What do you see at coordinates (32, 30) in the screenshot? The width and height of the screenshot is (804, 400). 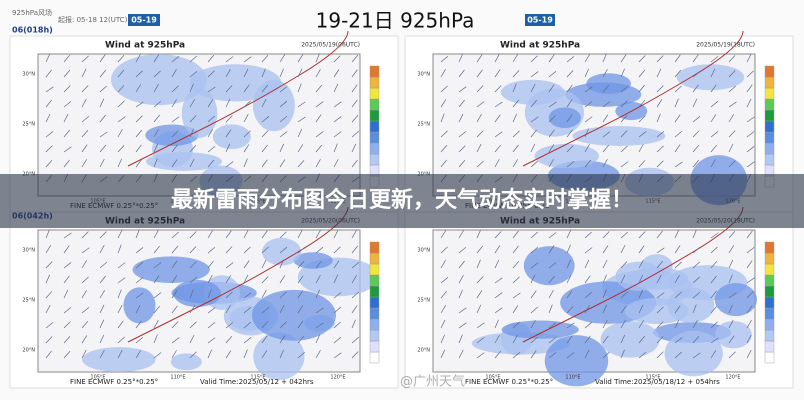 I see `step: 06(018h)` at bounding box center [32, 30].